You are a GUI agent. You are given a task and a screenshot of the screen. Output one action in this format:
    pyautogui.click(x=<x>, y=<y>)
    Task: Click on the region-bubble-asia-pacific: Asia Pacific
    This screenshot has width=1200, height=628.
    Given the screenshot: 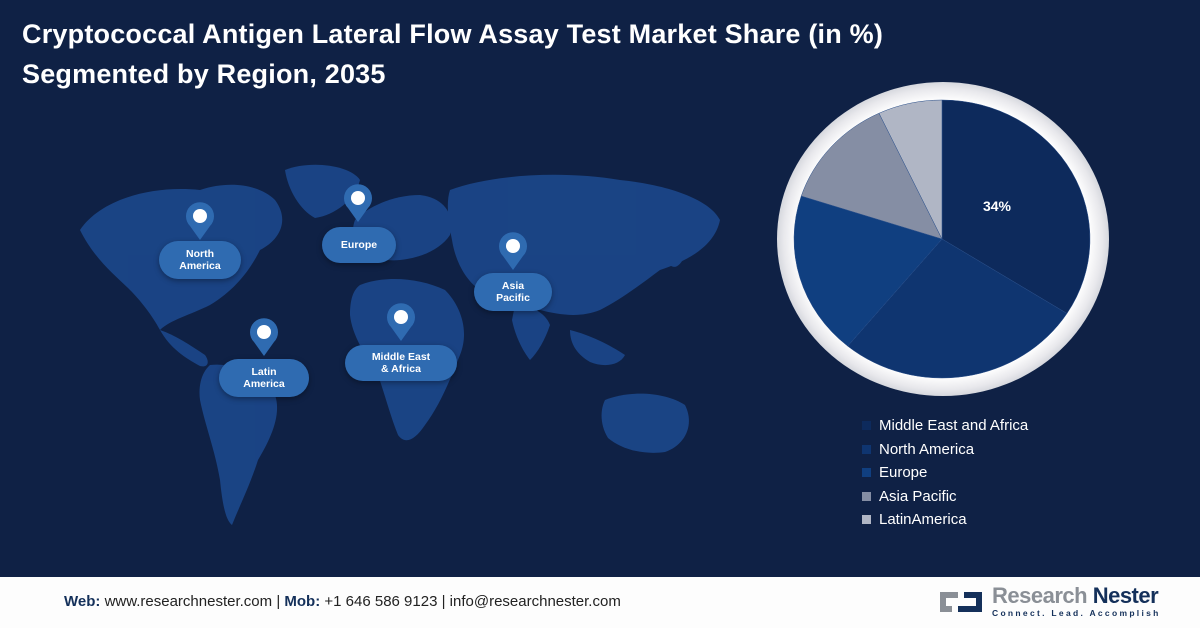 What is the action you would take?
    pyautogui.click(x=513, y=292)
    